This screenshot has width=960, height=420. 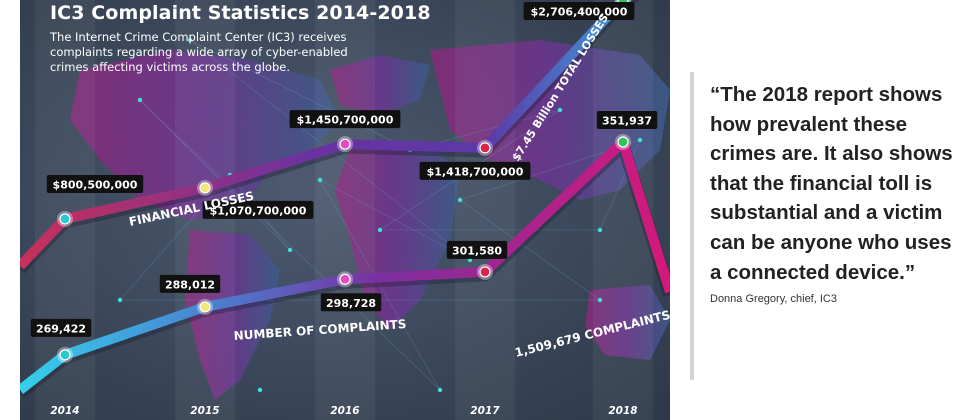 I want to click on complaints-label-2015-text: 288,012, so click(x=190, y=284).